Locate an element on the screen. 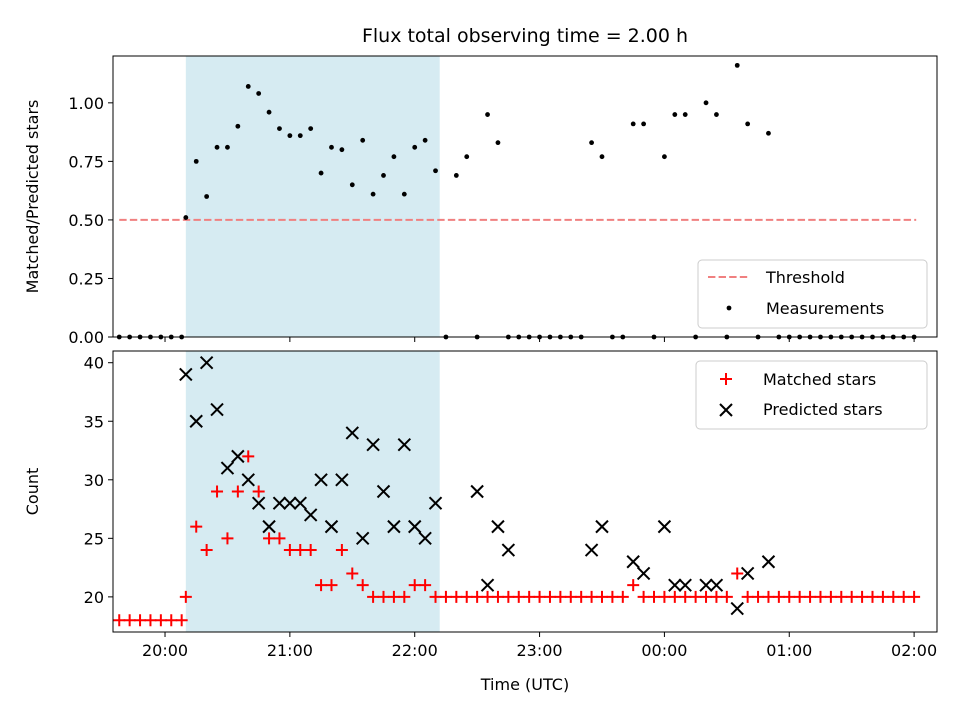 Image resolution: width=960 pixels, height=720 pixels. x-tick-label: 21:00 is located at coordinates (290, 650).